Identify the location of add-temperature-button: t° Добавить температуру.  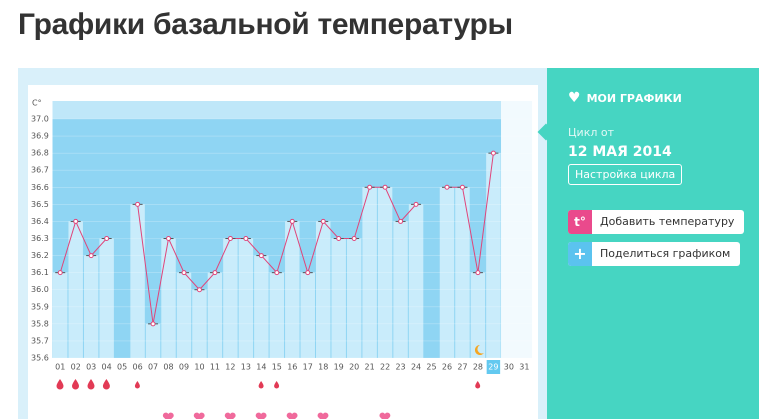
(656, 222).